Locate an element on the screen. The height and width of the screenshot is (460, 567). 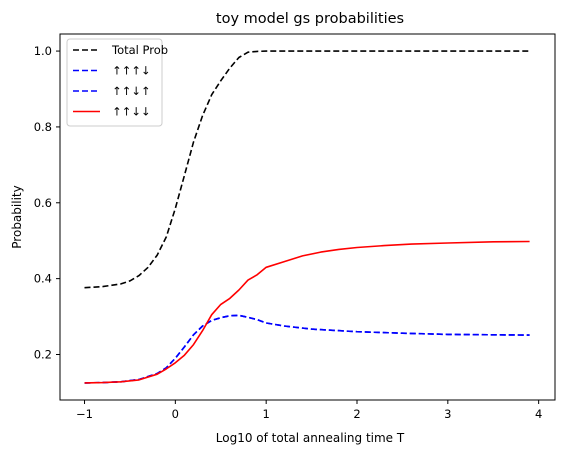
x-tick-label: −1 is located at coordinates (84, 414).